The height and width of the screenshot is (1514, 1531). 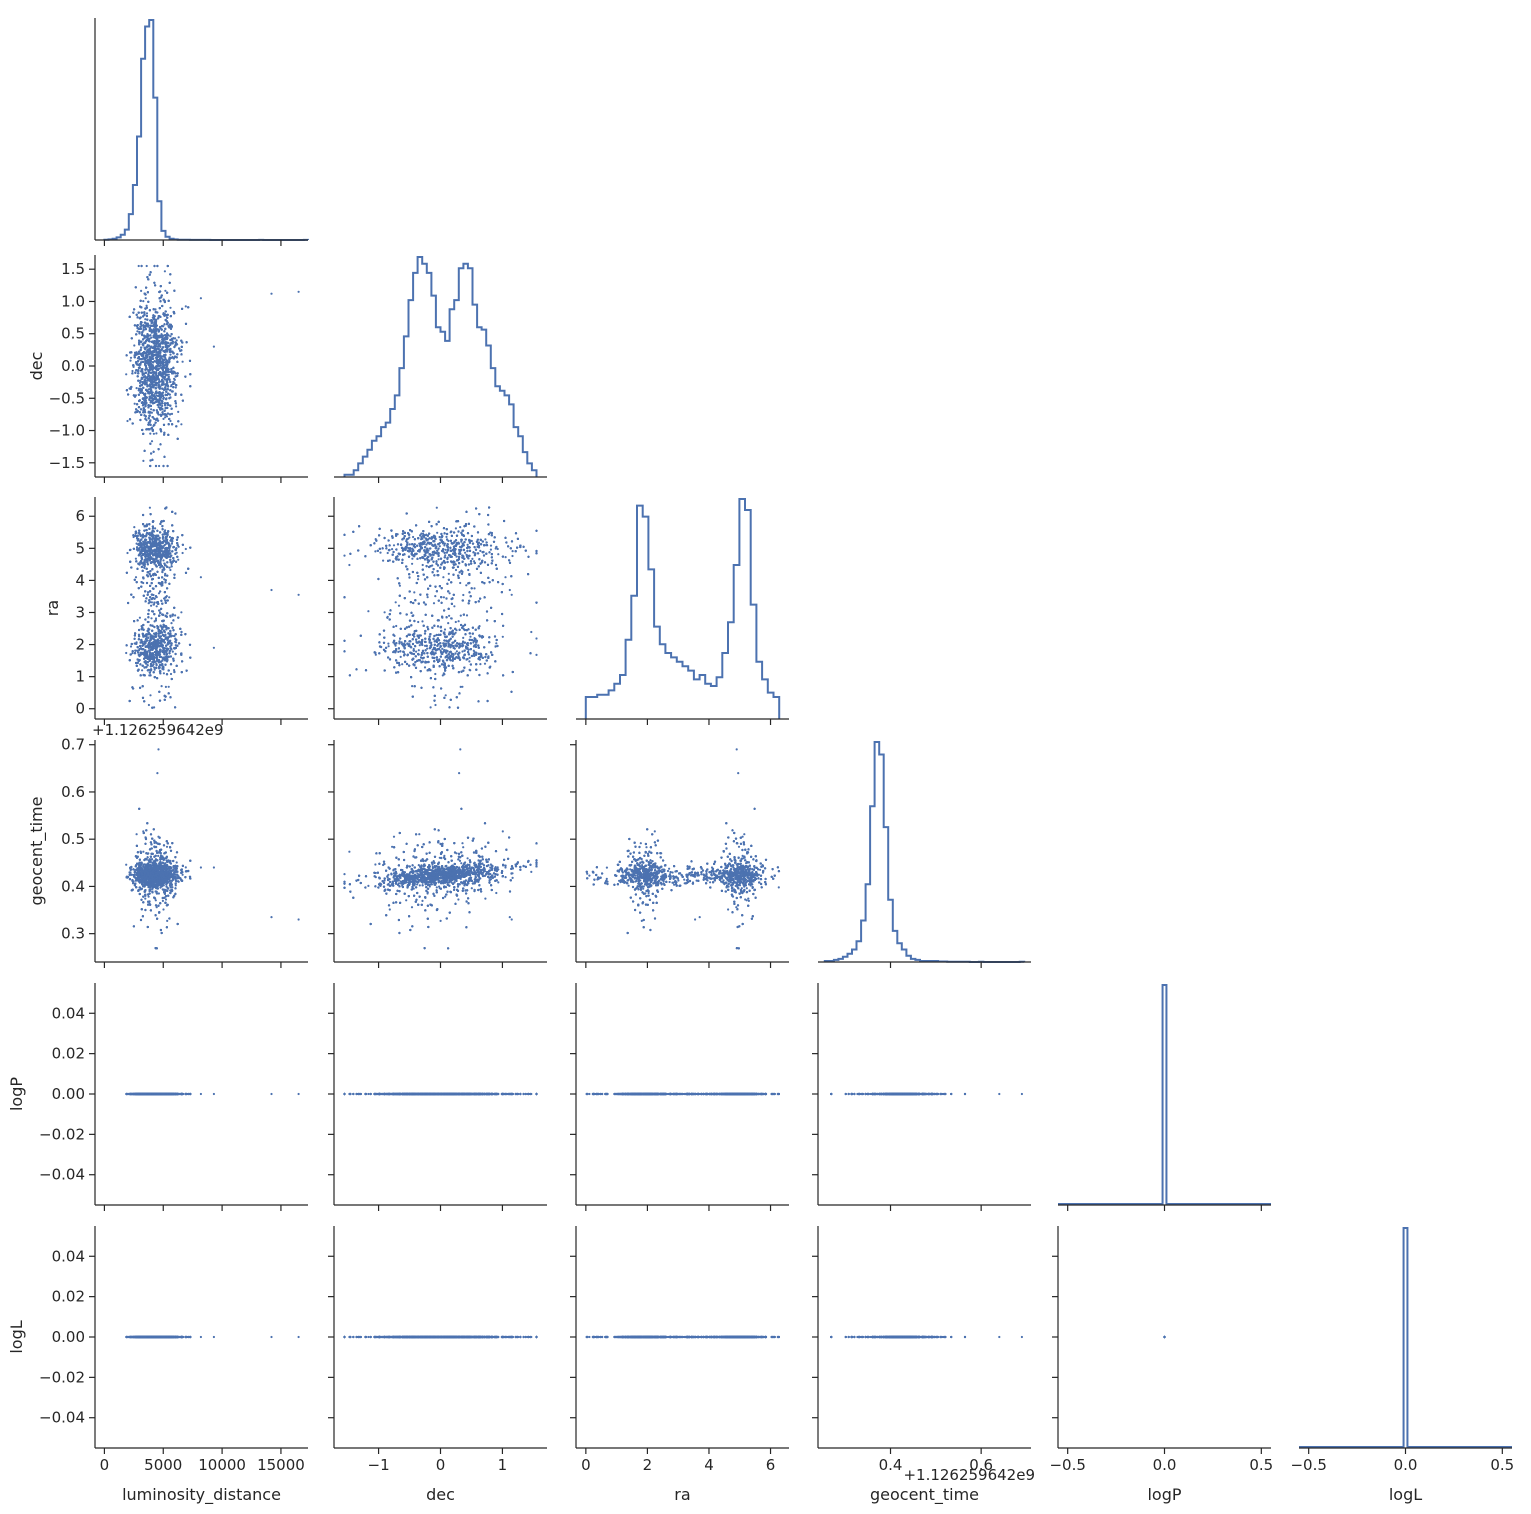 What do you see at coordinates (206, 130) in the screenshot?
I see `histogram-luminosity_distance` at bounding box center [206, 130].